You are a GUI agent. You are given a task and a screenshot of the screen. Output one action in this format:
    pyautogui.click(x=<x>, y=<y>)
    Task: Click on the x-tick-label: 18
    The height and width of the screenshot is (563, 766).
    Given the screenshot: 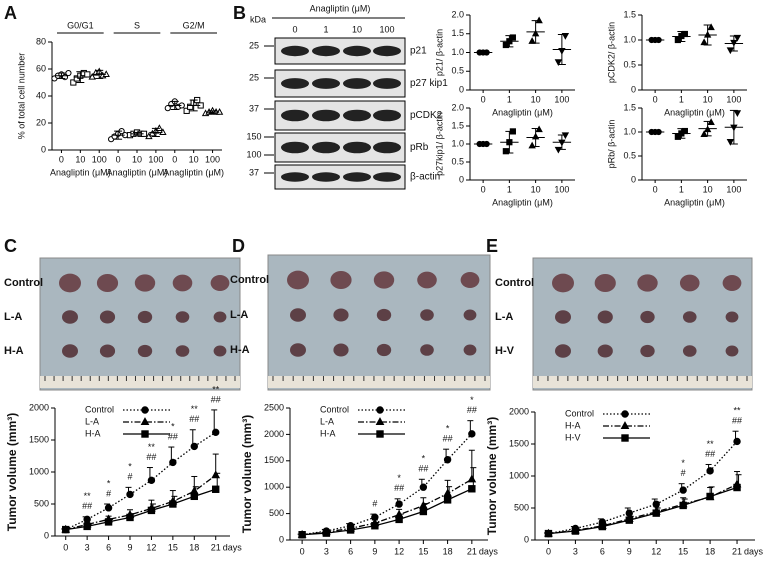 What is the action you would take?
    pyautogui.click(x=194, y=547)
    